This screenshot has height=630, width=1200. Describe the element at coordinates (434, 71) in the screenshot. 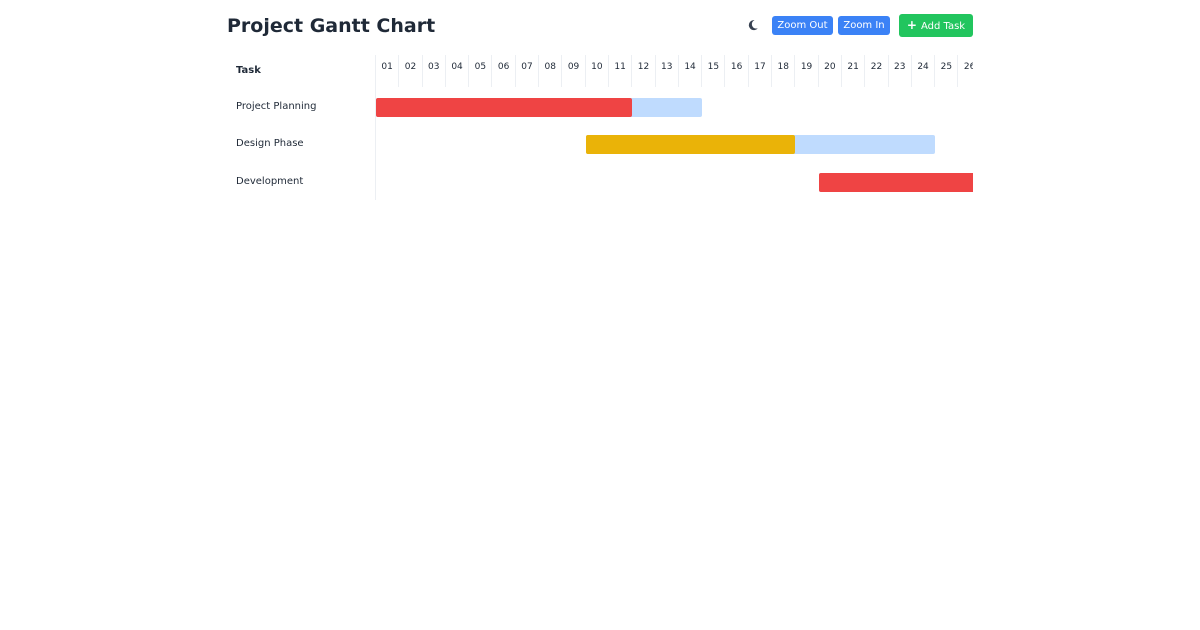

I see `day-header-03: 03` at that location.